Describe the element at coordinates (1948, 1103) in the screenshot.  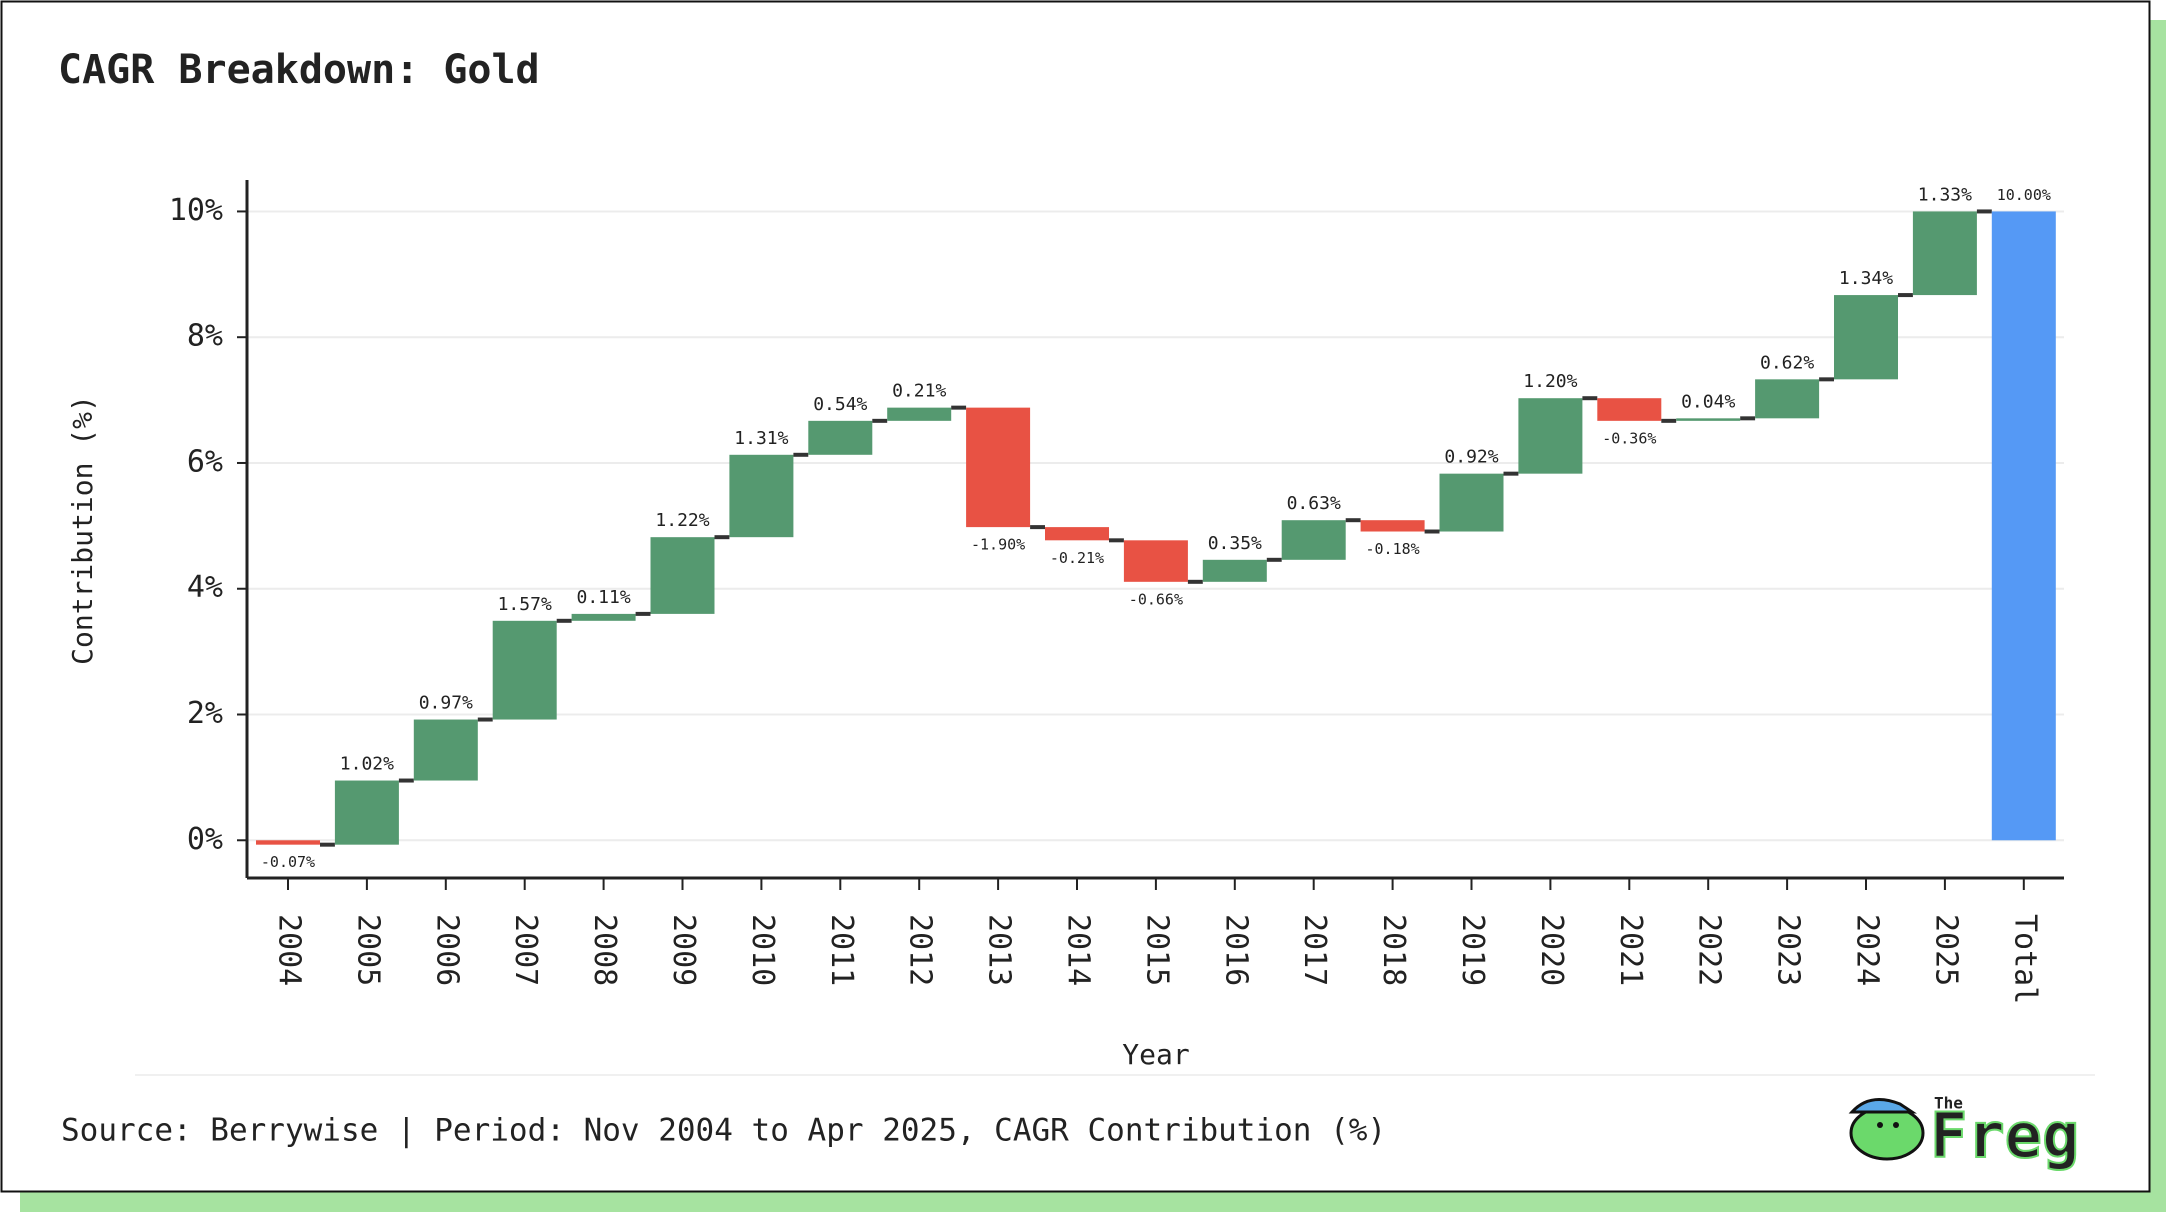
I see `logo-small-text: The` at that location.